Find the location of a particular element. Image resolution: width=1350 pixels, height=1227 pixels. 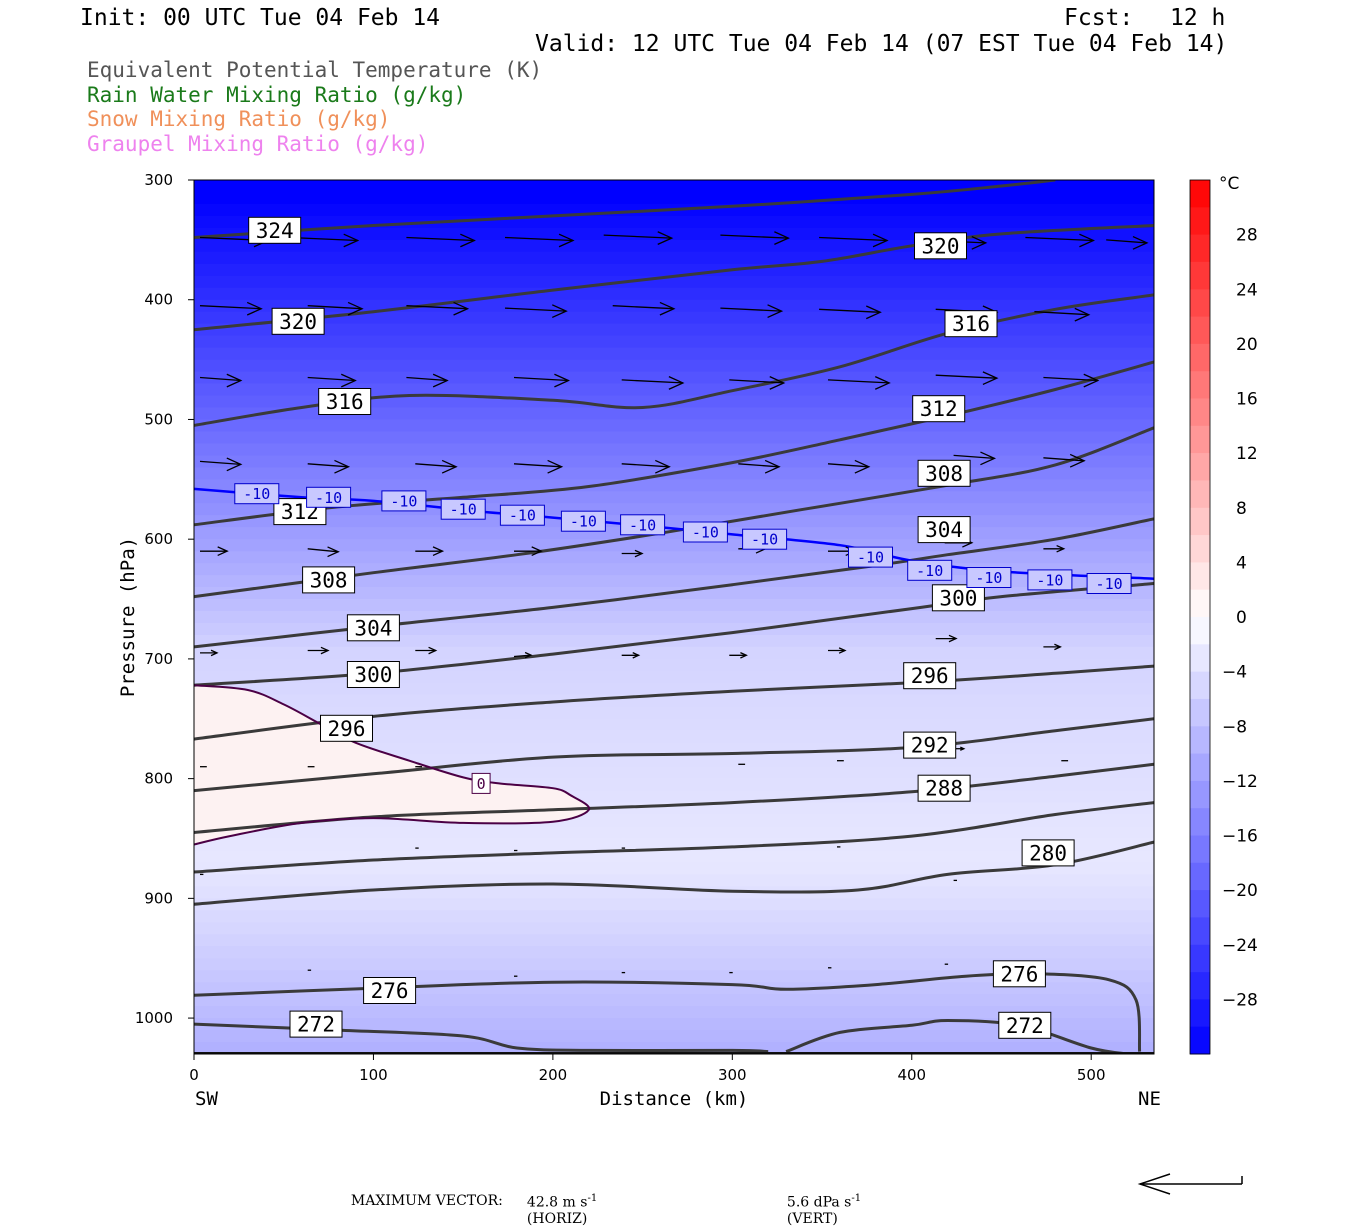

theta-e-label-308: 308 is located at coordinates (944, 473).